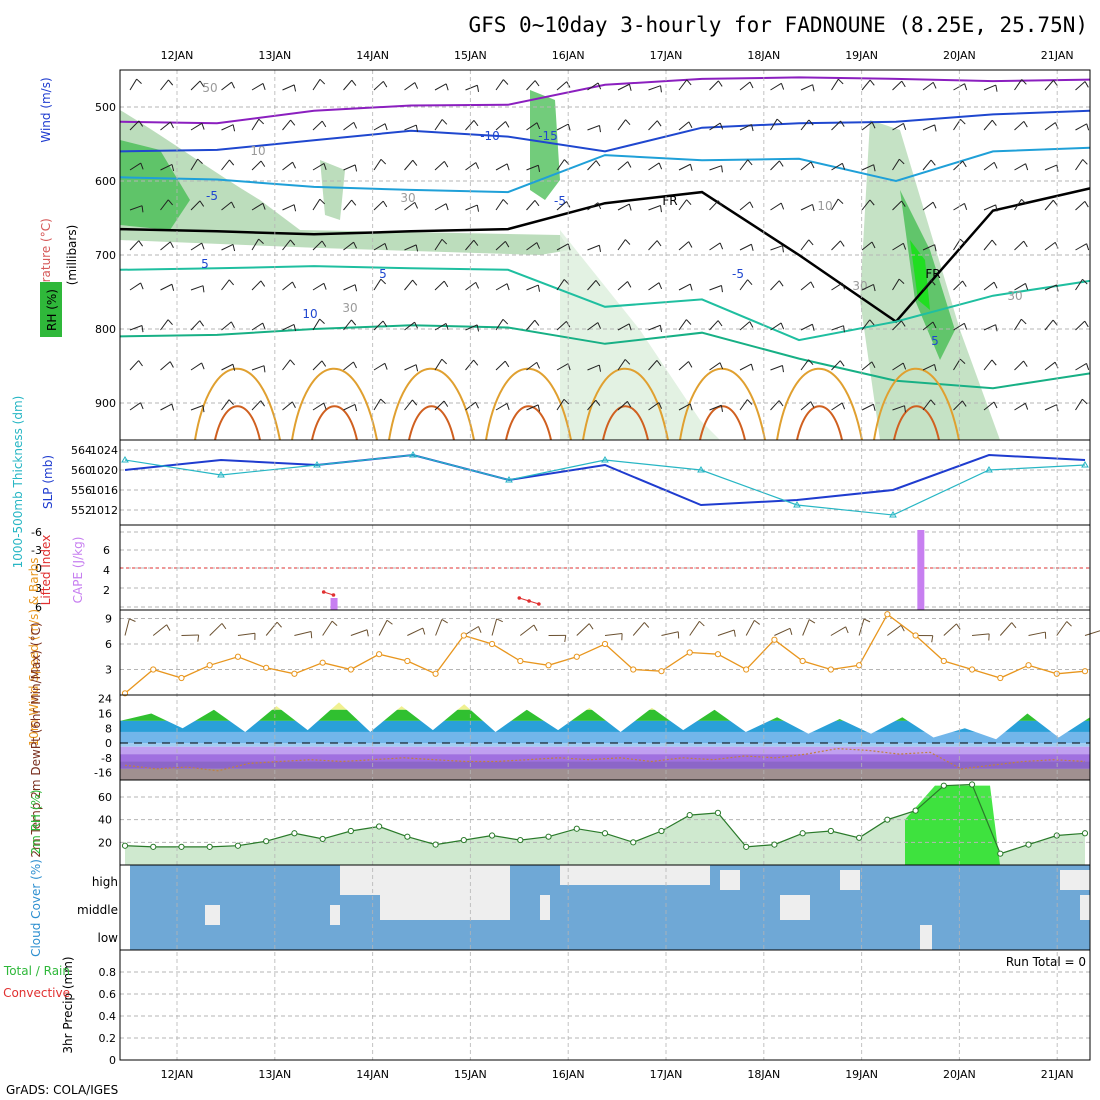 The image size is (1100, 1100). I want to click on li-marker, so click(333, 595).